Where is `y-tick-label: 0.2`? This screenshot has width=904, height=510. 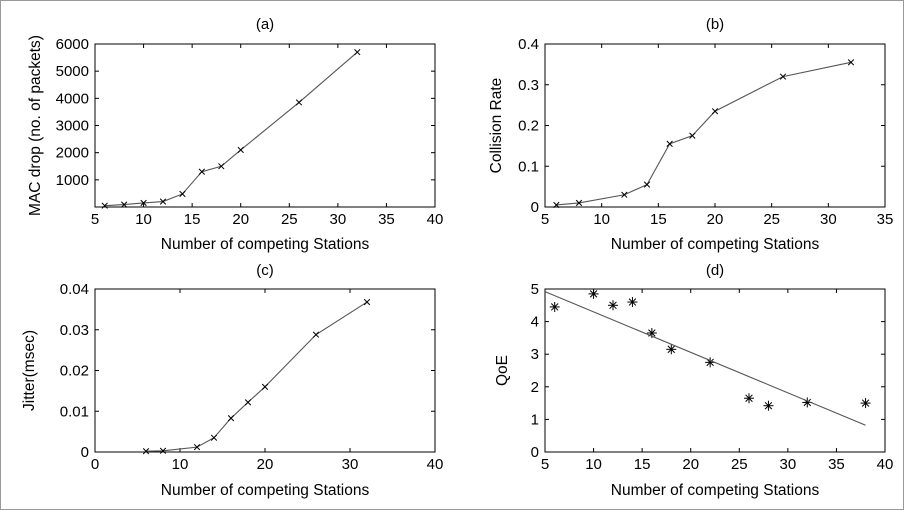
y-tick-label: 0.2 is located at coordinates (528, 126).